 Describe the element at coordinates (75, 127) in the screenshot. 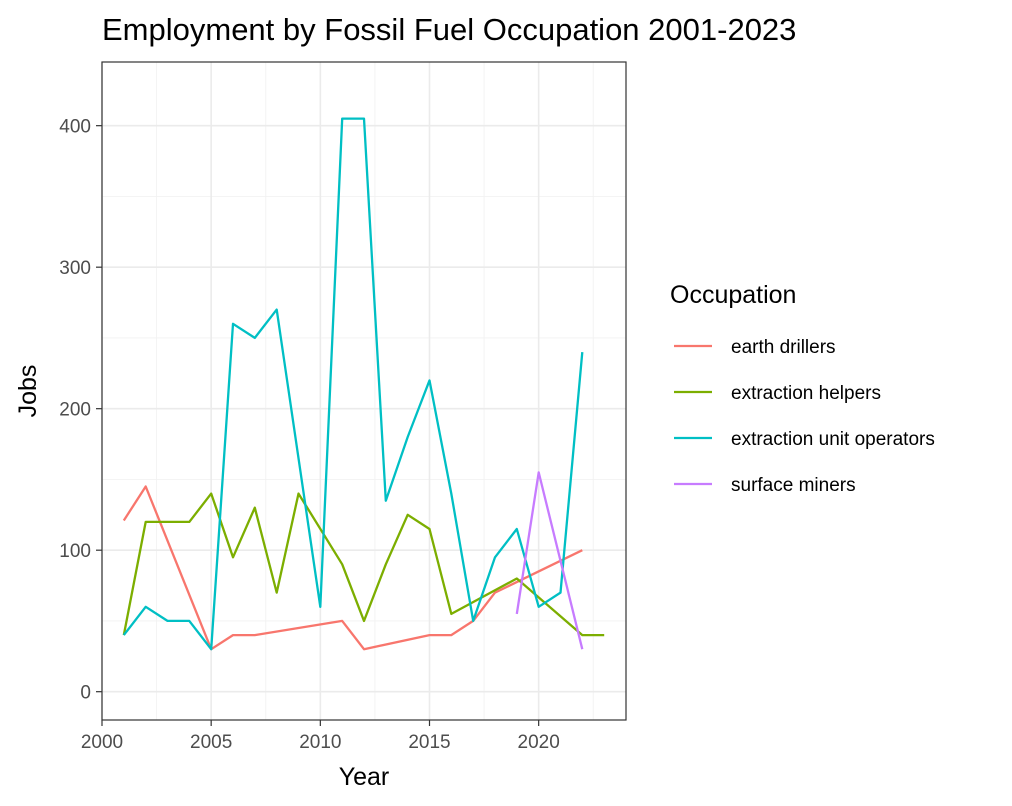

I see `y-tick-label: 400` at that location.